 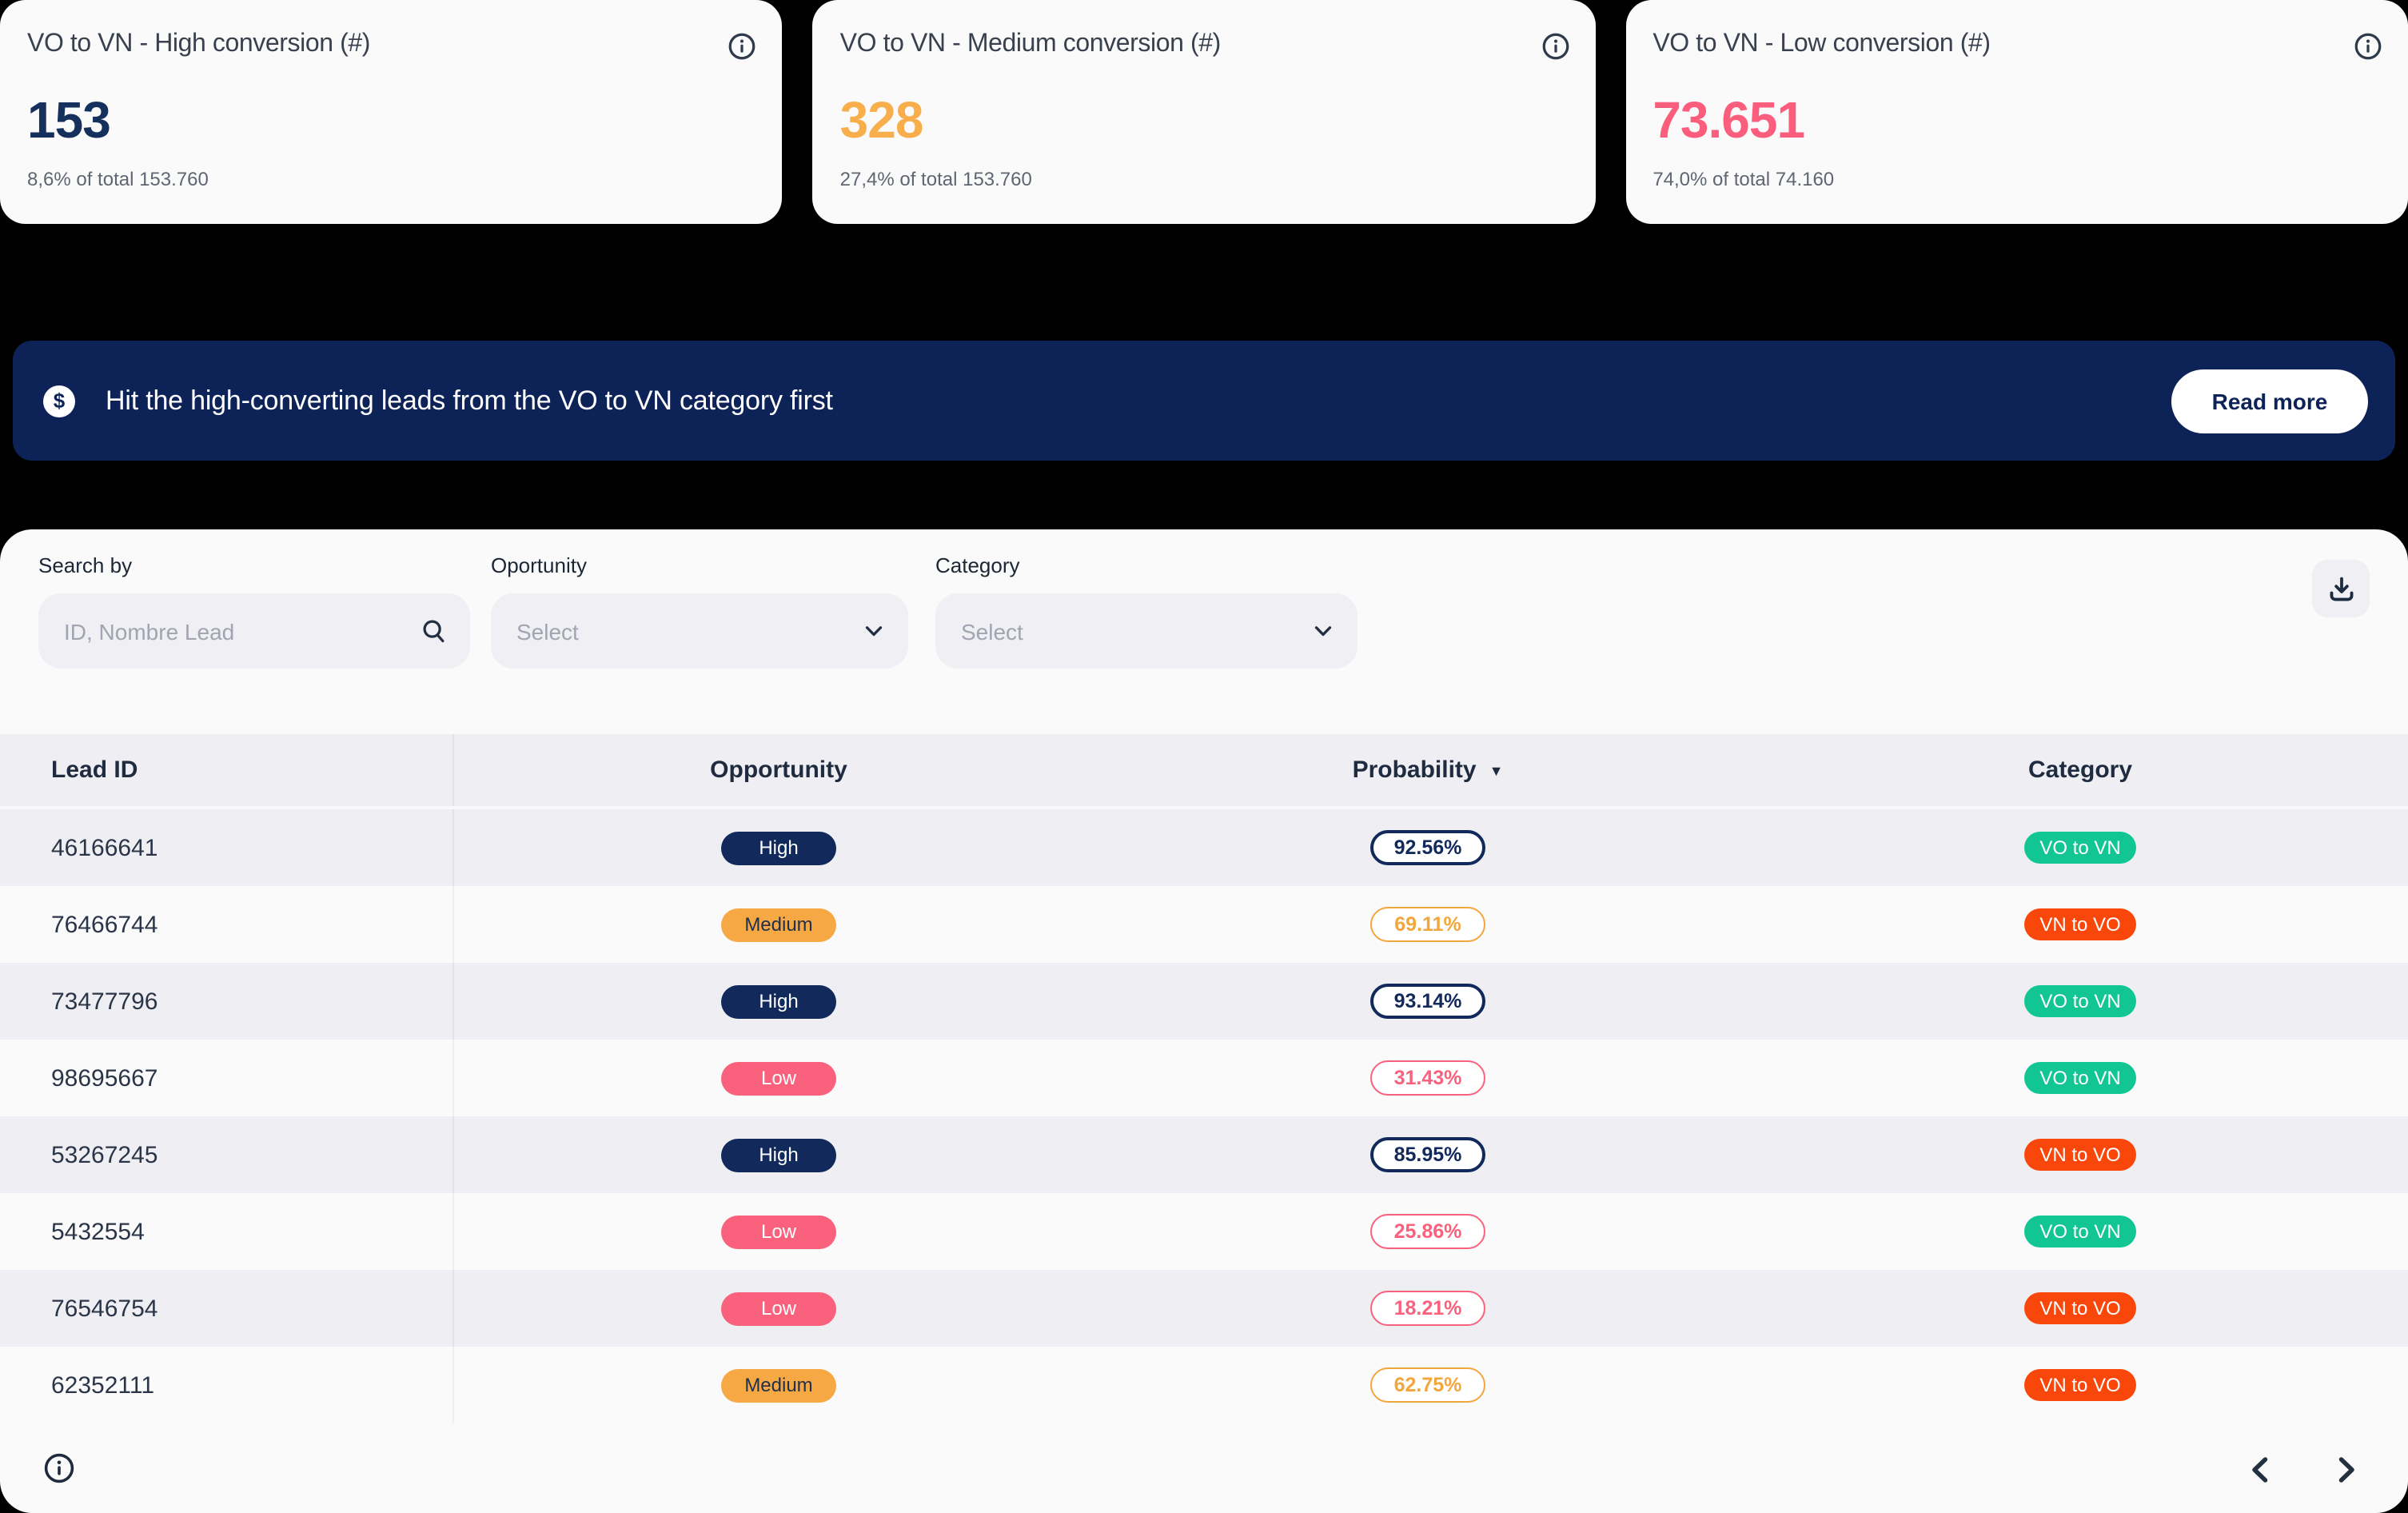 I want to click on column-header-category: Category, so click(x=2080, y=770).